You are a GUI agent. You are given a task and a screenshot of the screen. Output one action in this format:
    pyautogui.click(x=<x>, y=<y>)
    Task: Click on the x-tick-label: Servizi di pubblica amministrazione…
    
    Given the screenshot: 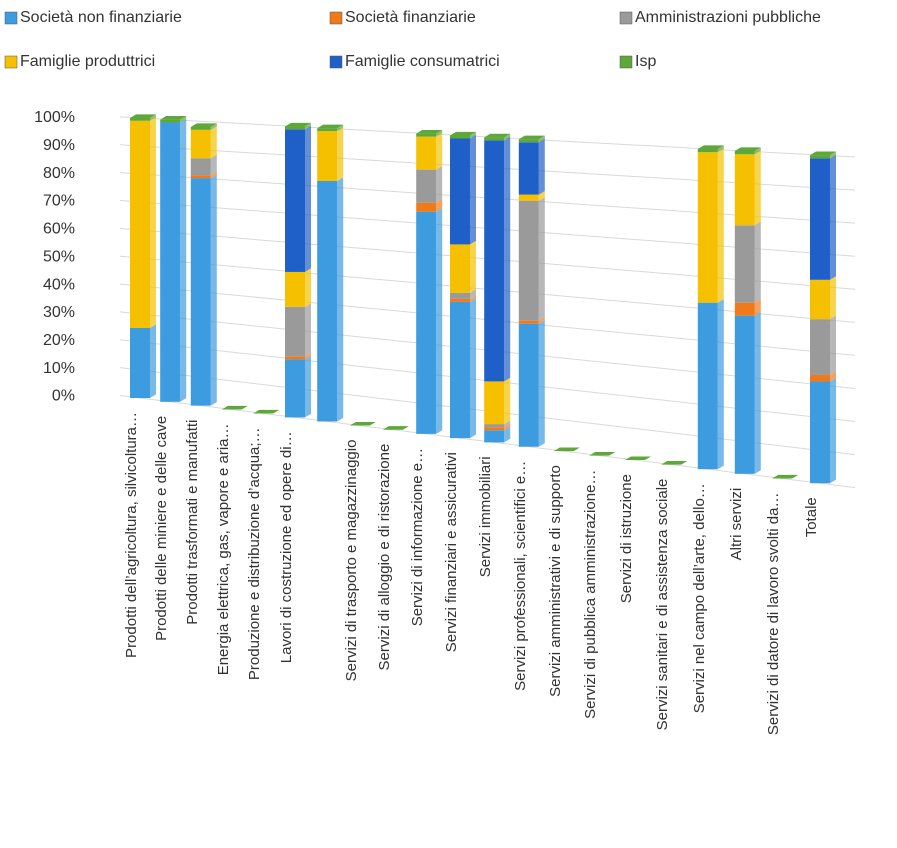 What is the action you would take?
    pyautogui.click(x=590, y=594)
    